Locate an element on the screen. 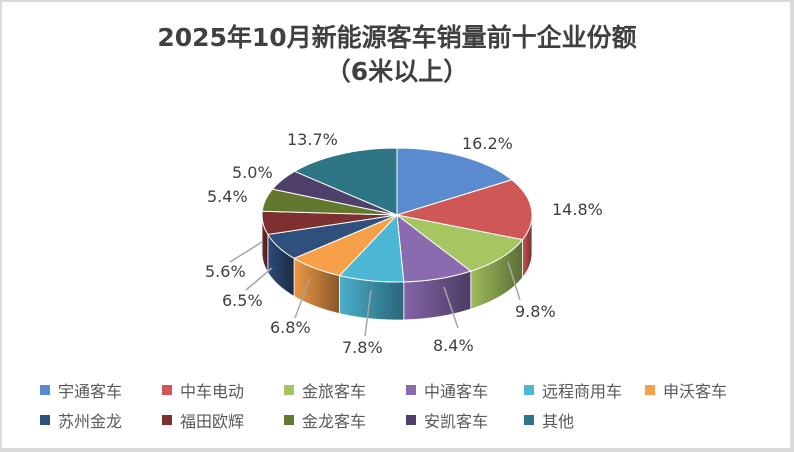 Image resolution: width=794 pixels, height=452 pixels. chart-title: 2025年10月新能源客车销量前十企业份额 is located at coordinates (397, 37).